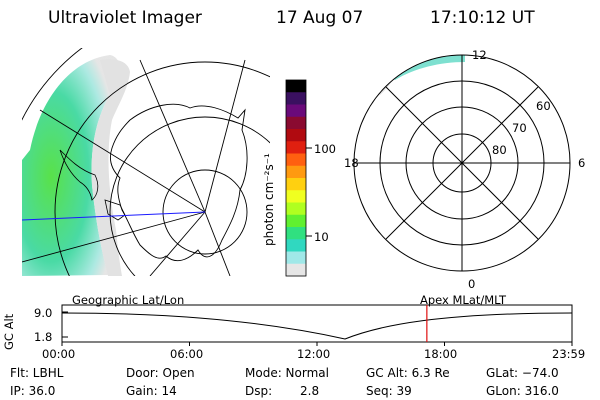 This screenshot has height=400, width=600. Describe the element at coordinates (479, 55) in the screenshot. I see `mlt-label-12: 12` at that location.